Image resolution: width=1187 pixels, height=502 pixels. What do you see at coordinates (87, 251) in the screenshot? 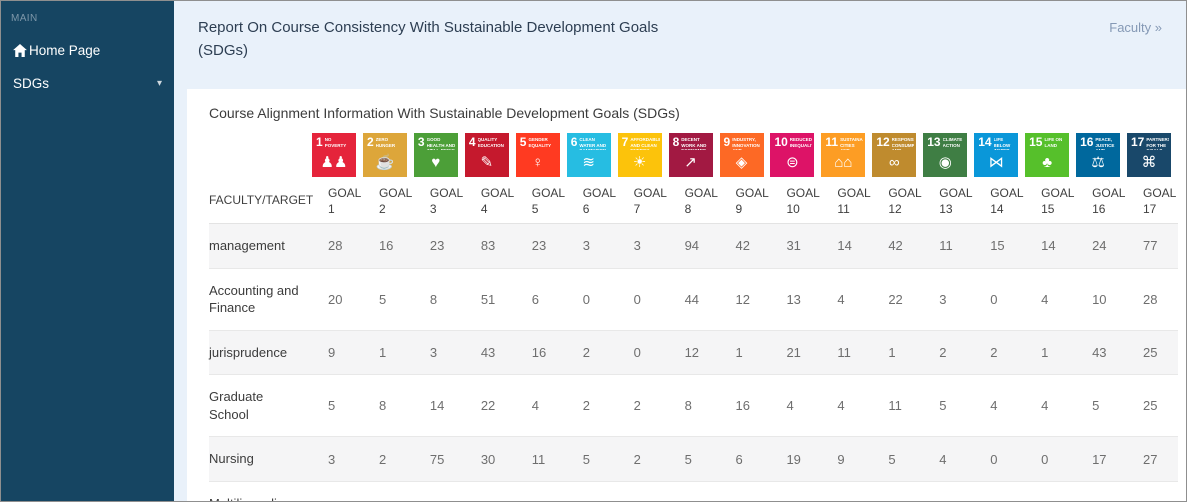
I see `sidebar: MAIN Home Page SDGs ▾` at bounding box center [87, 251].